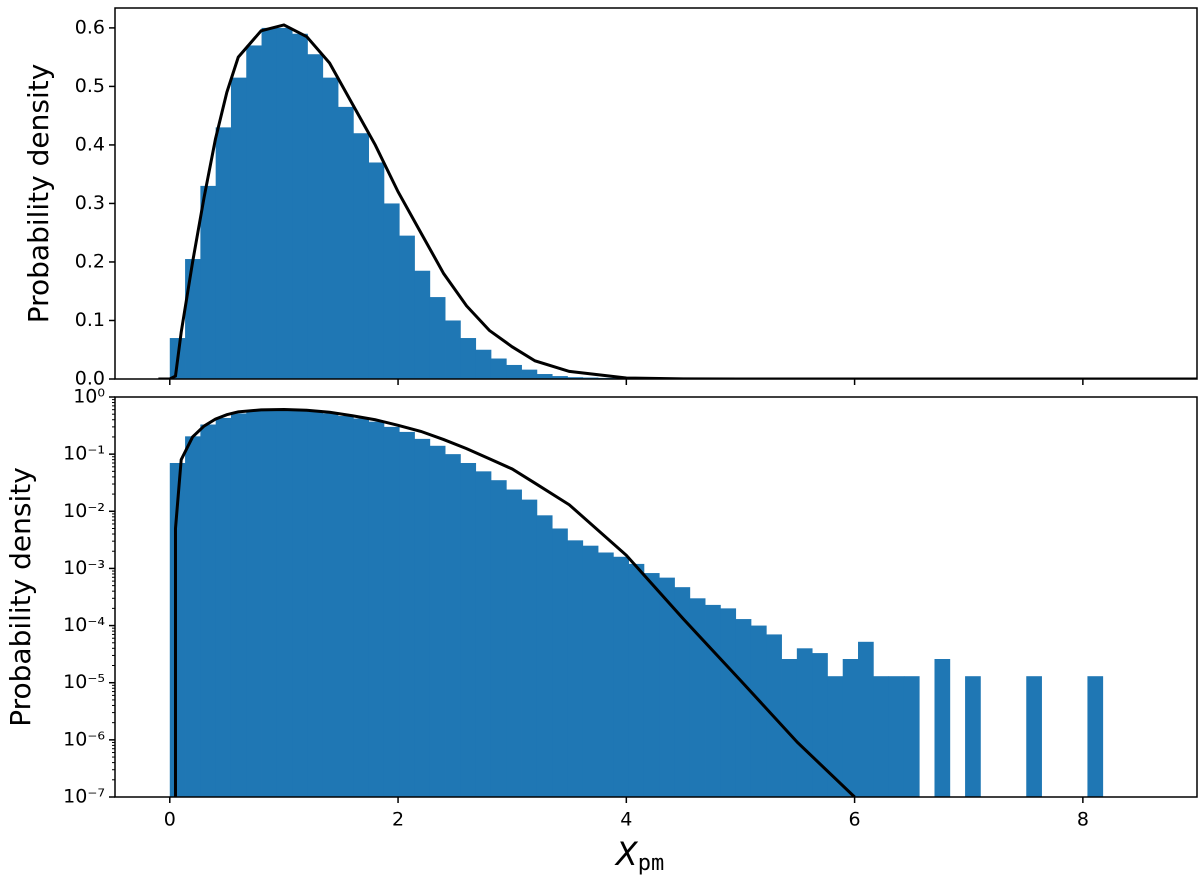  I want to click on x-tick-label: 8, so click(1083, 820).